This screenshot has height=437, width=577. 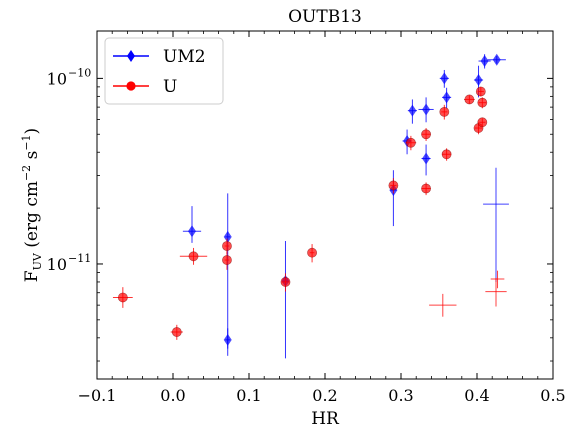 What do you see at coordinates (164, 71) in the screenshot?
I see `legend: UM2 U` at bounding box center [164, 71].